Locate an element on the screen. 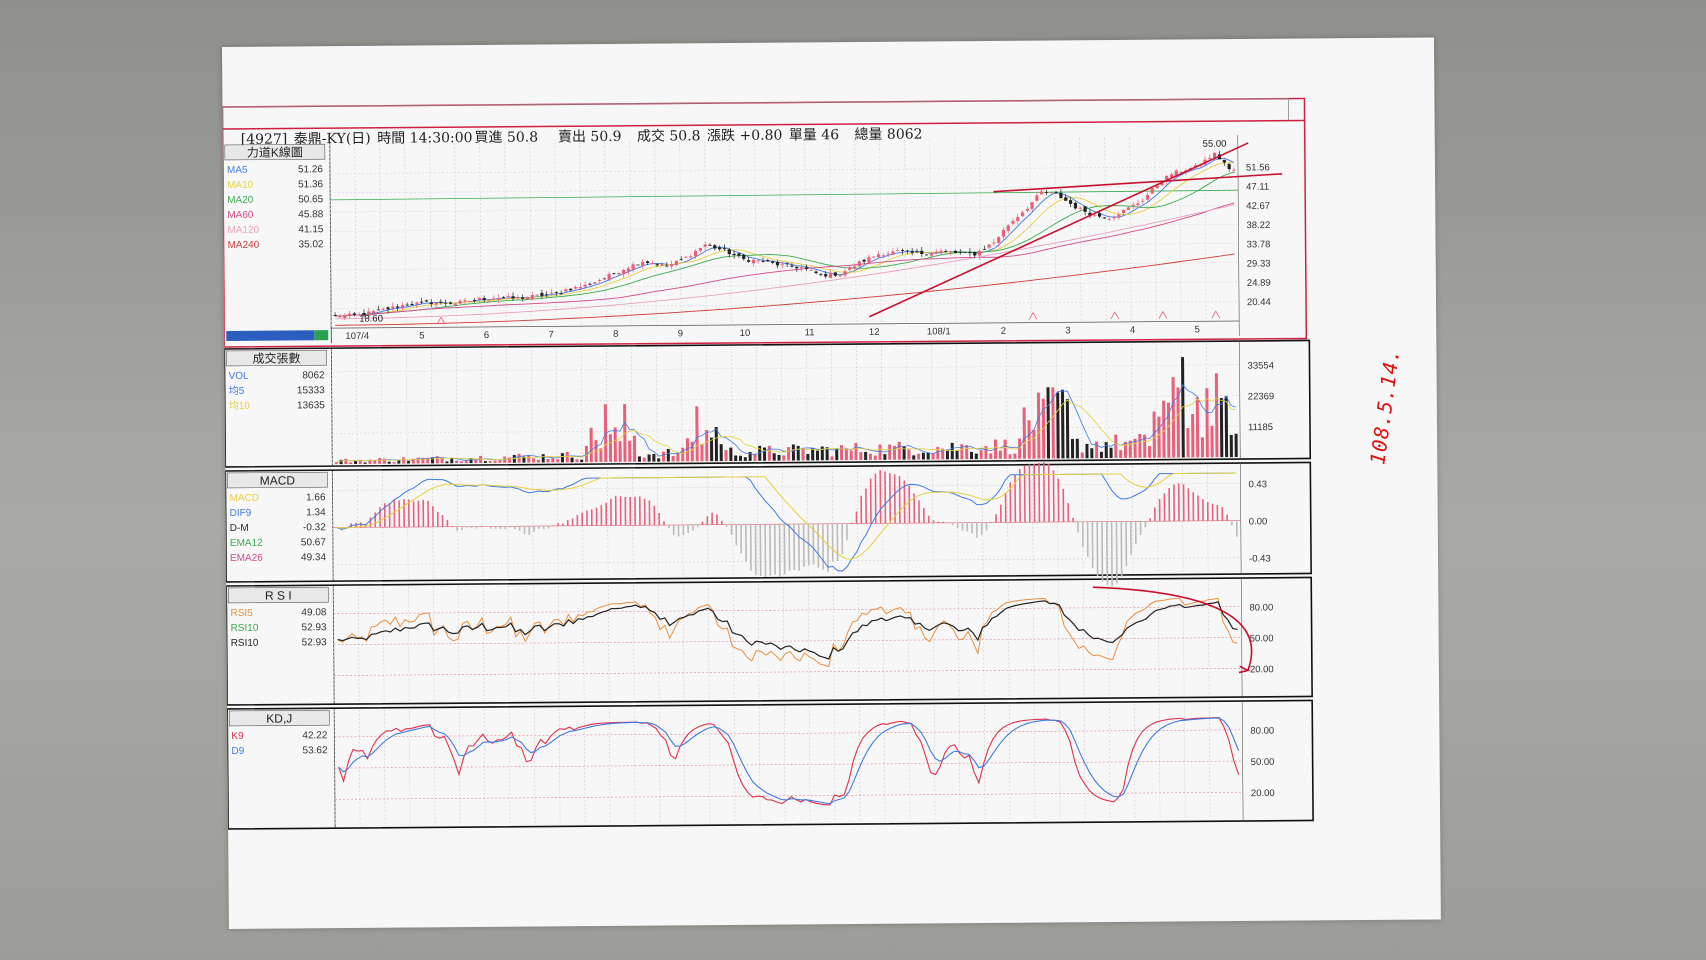 This screenshot has width=1706, height=960. kline-signal-marker is located at coordinates (1163, 314).